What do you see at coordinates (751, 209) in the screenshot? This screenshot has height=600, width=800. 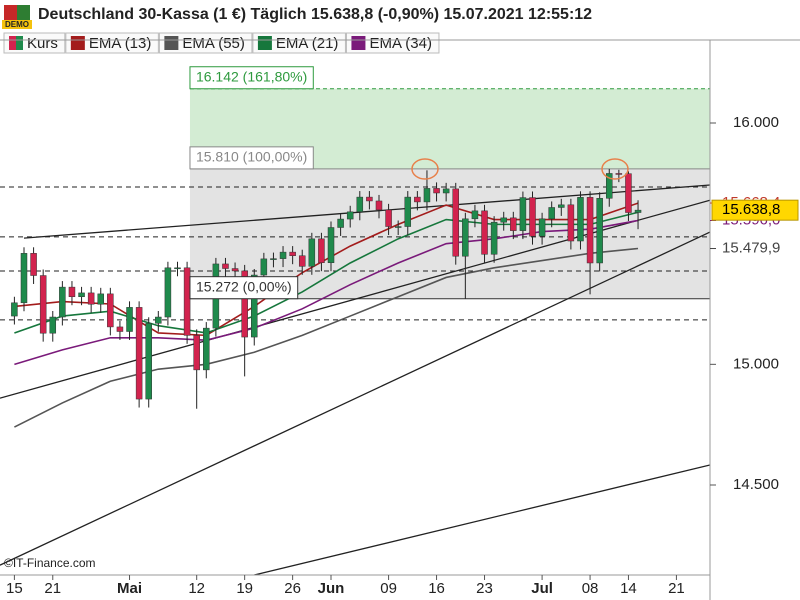 I see `price-label: 15.638,8` at bounding box center [751, 209].